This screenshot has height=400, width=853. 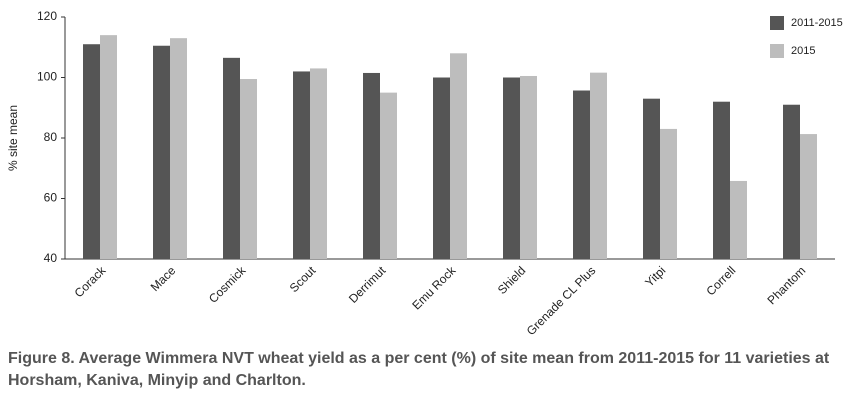 I want to click on x-tick-label: Shield, so click(x=511, y=279).